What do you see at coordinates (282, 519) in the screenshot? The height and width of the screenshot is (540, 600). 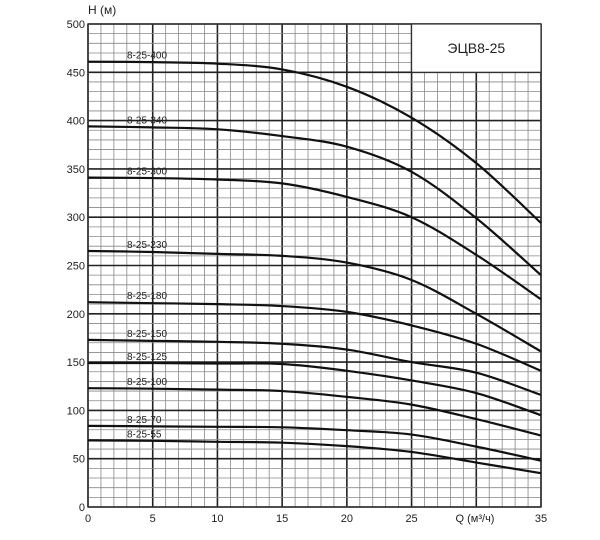 I see `x-tick-label: 15` at bounding box center [282, 519].